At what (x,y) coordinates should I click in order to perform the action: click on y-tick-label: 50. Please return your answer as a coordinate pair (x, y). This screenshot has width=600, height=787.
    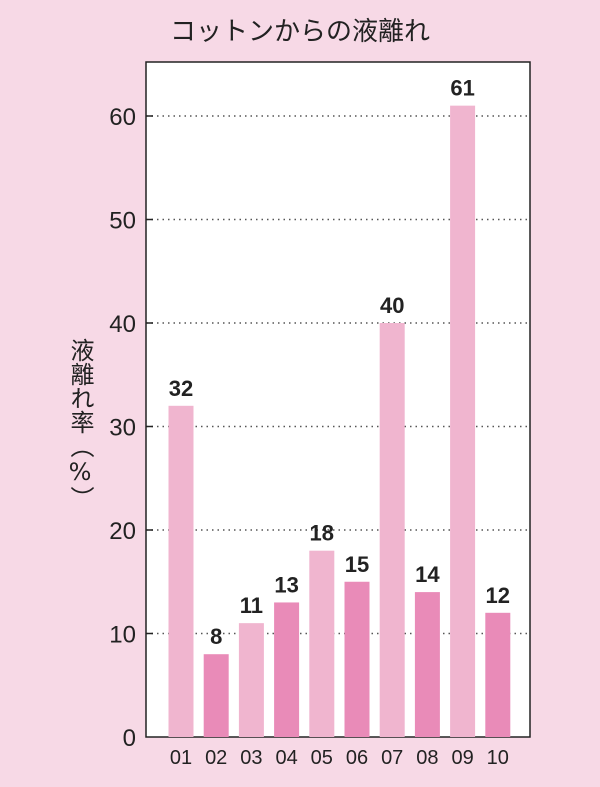
    Looking at the image, I should click on (122, 221).